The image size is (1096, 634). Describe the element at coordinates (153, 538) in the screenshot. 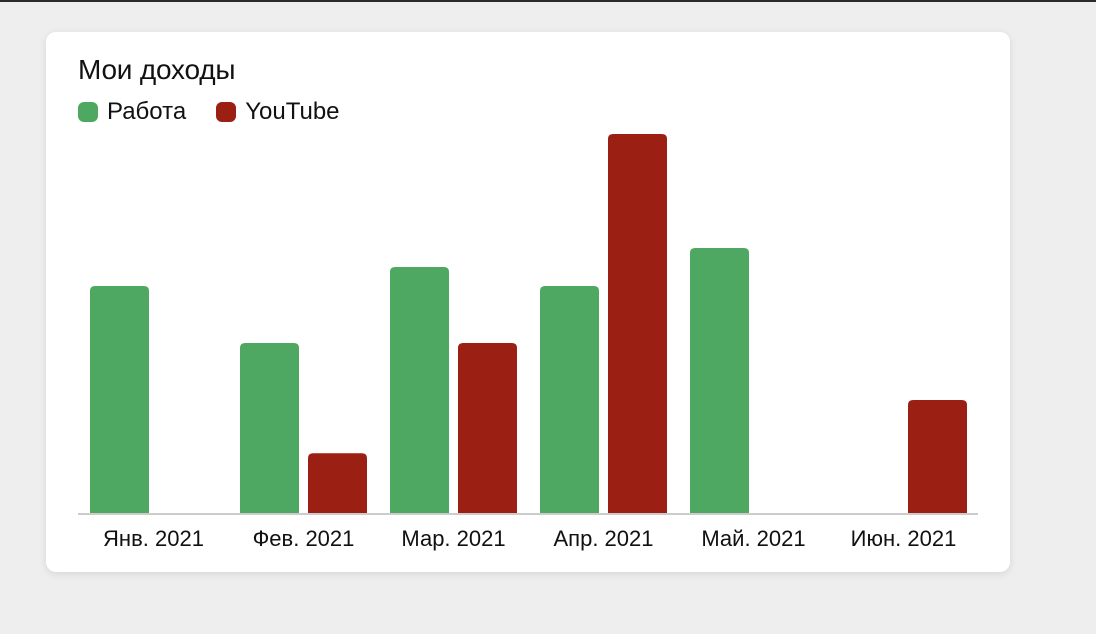

I see `x-tick-label-0: Янв. 2021` at that location.